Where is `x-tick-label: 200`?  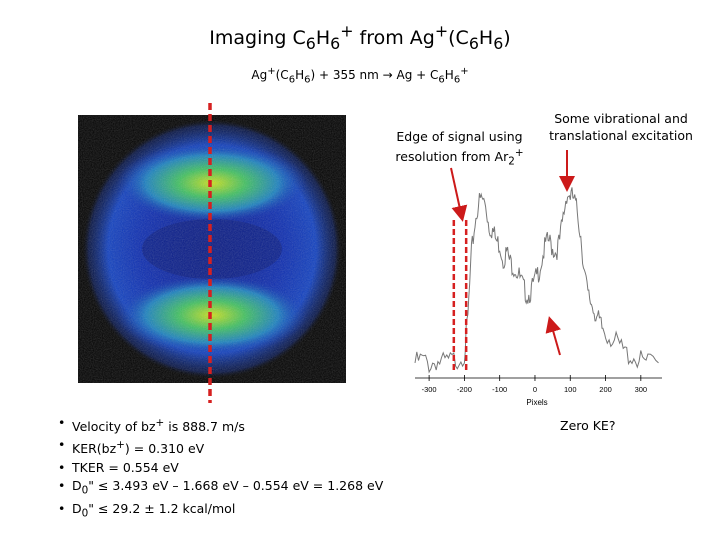 x-tick-label: 200 is located at coordinates (605, 389).